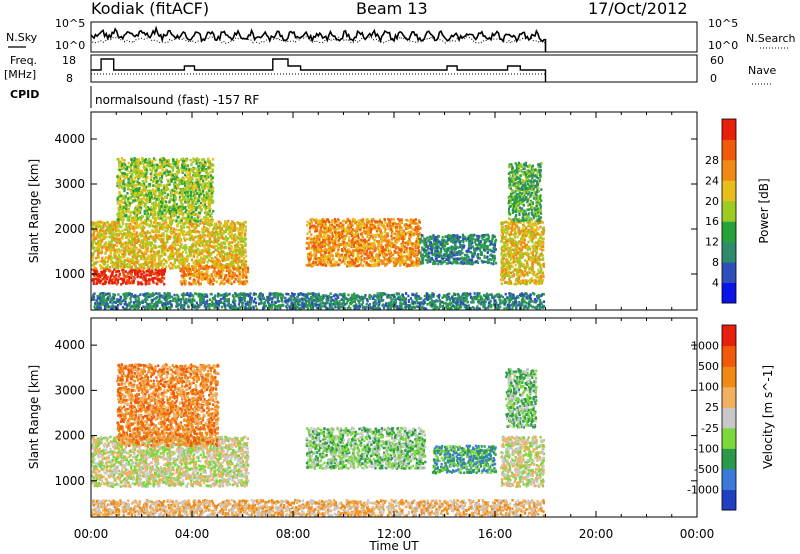 This screenshot has width=800, height=554. I want to click on nave-tick-top: 60, so click(717, 60).